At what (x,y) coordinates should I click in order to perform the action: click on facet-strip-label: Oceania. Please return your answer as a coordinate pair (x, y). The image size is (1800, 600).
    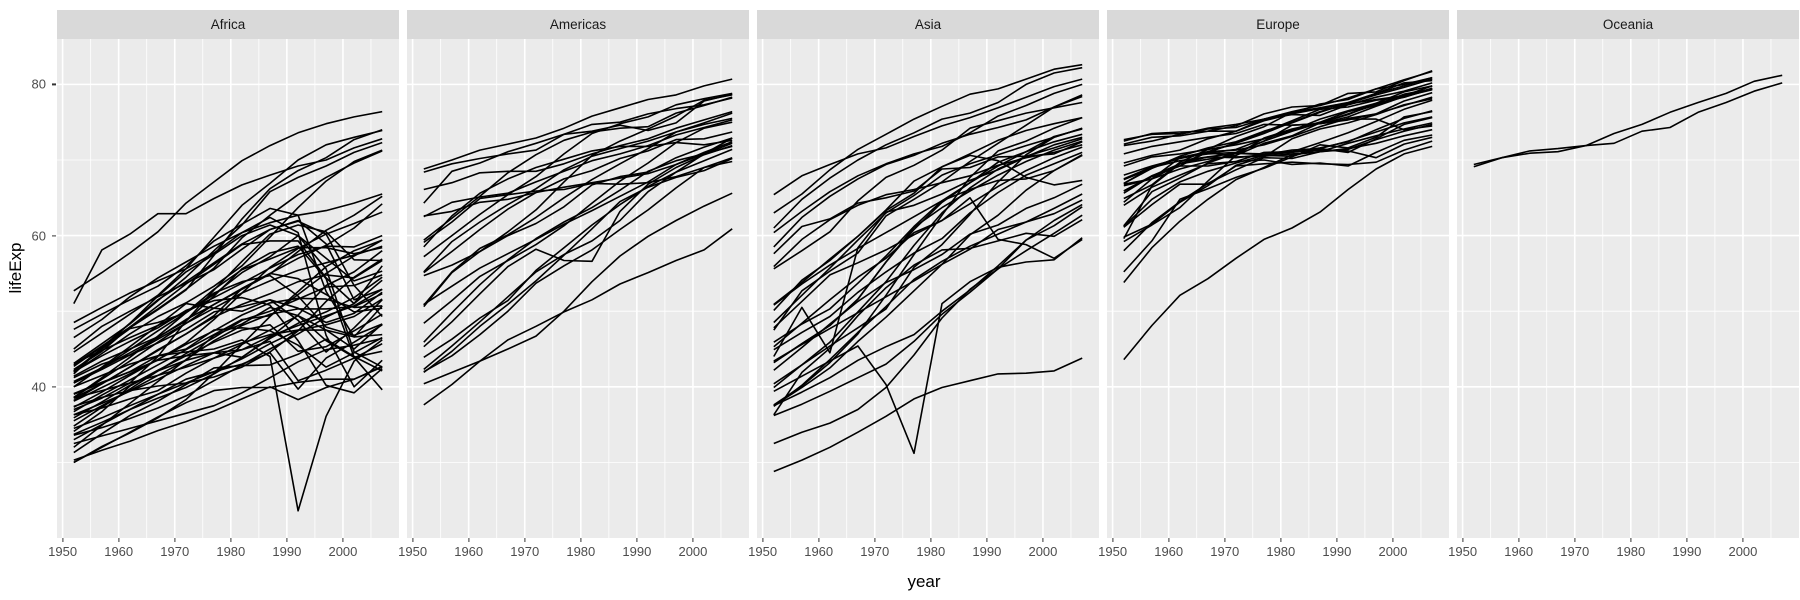
    Looking at the image, I should click on (1628, 24).